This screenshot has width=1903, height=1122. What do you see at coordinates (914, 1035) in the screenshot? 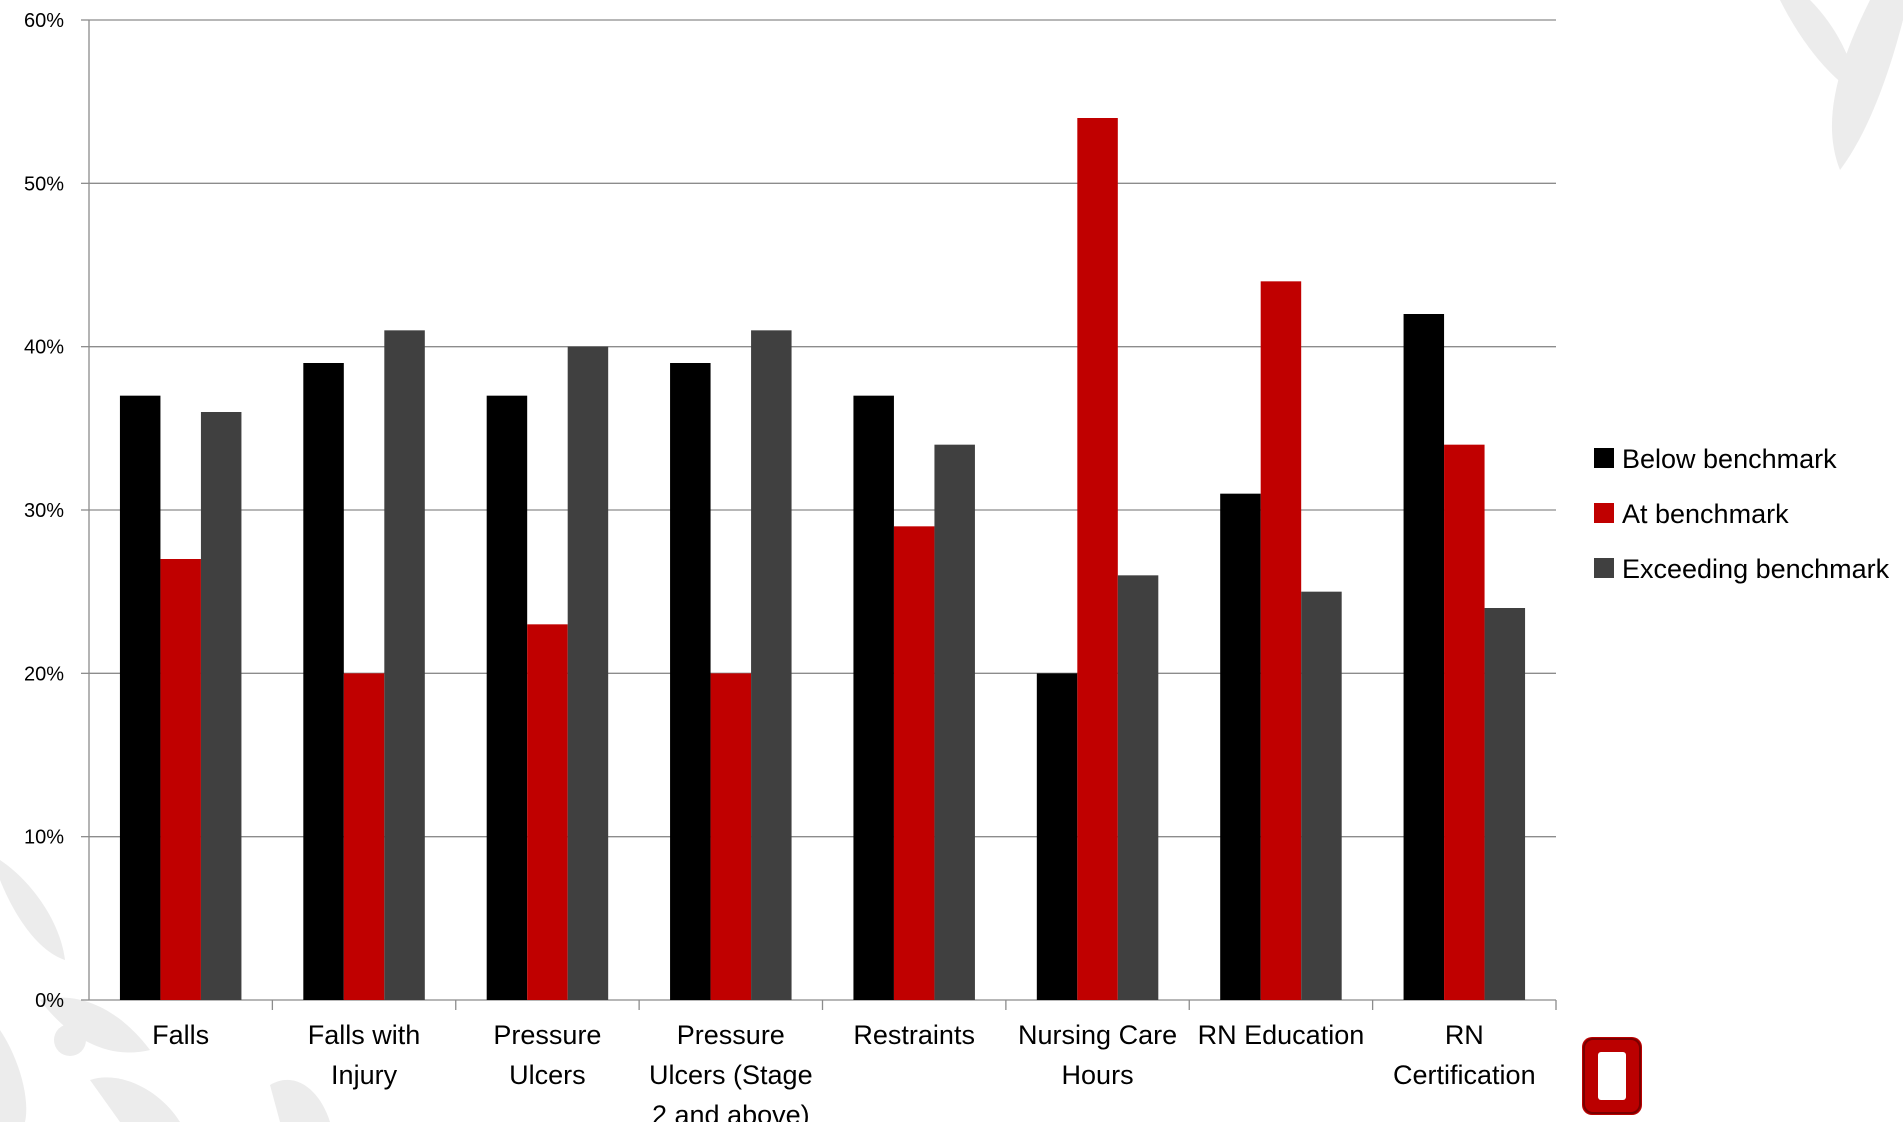
I see `x-category-label: Restraints` at bounding box center [914, 1035].